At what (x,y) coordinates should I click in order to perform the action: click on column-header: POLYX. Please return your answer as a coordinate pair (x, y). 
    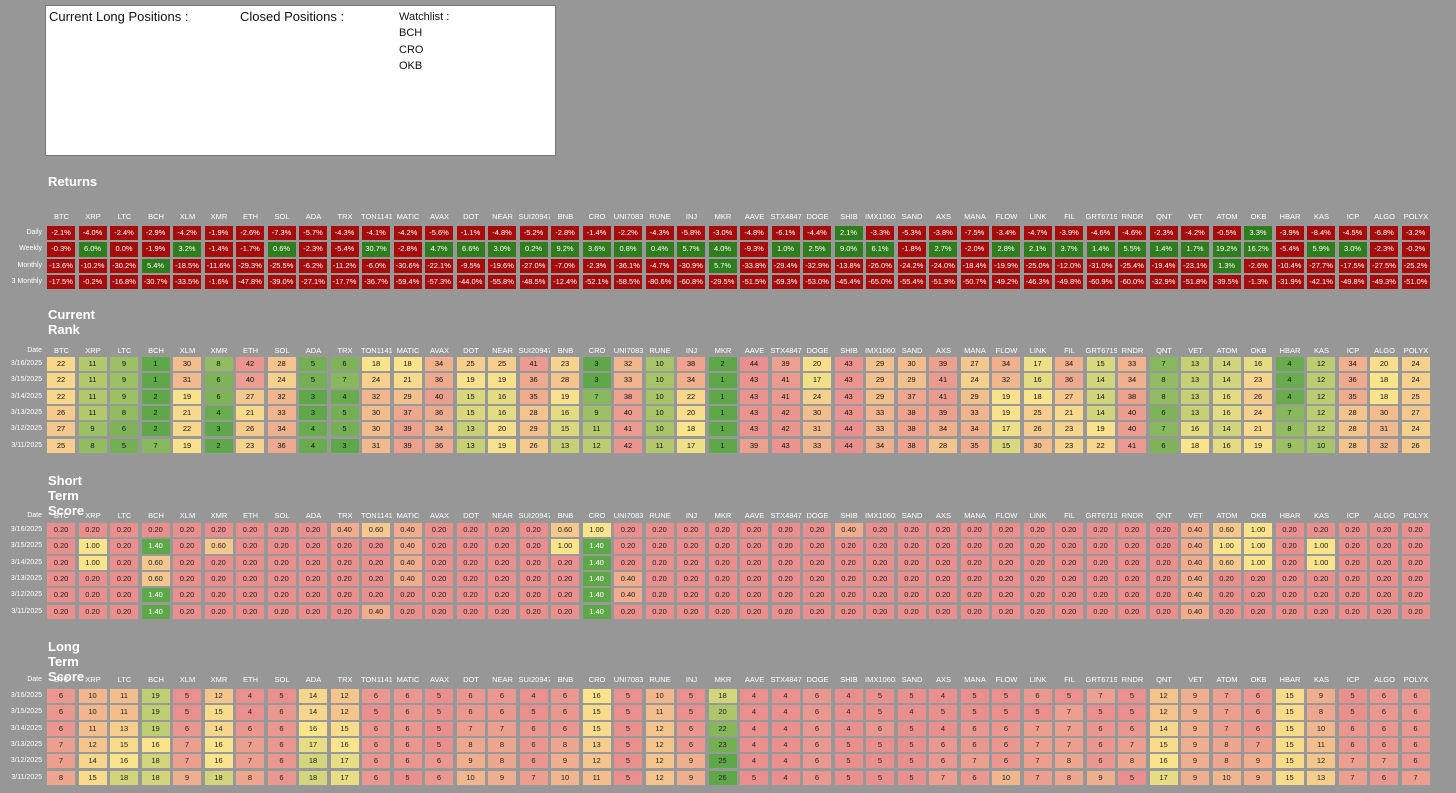
    Looking at the image, I should click on (1416, 216).